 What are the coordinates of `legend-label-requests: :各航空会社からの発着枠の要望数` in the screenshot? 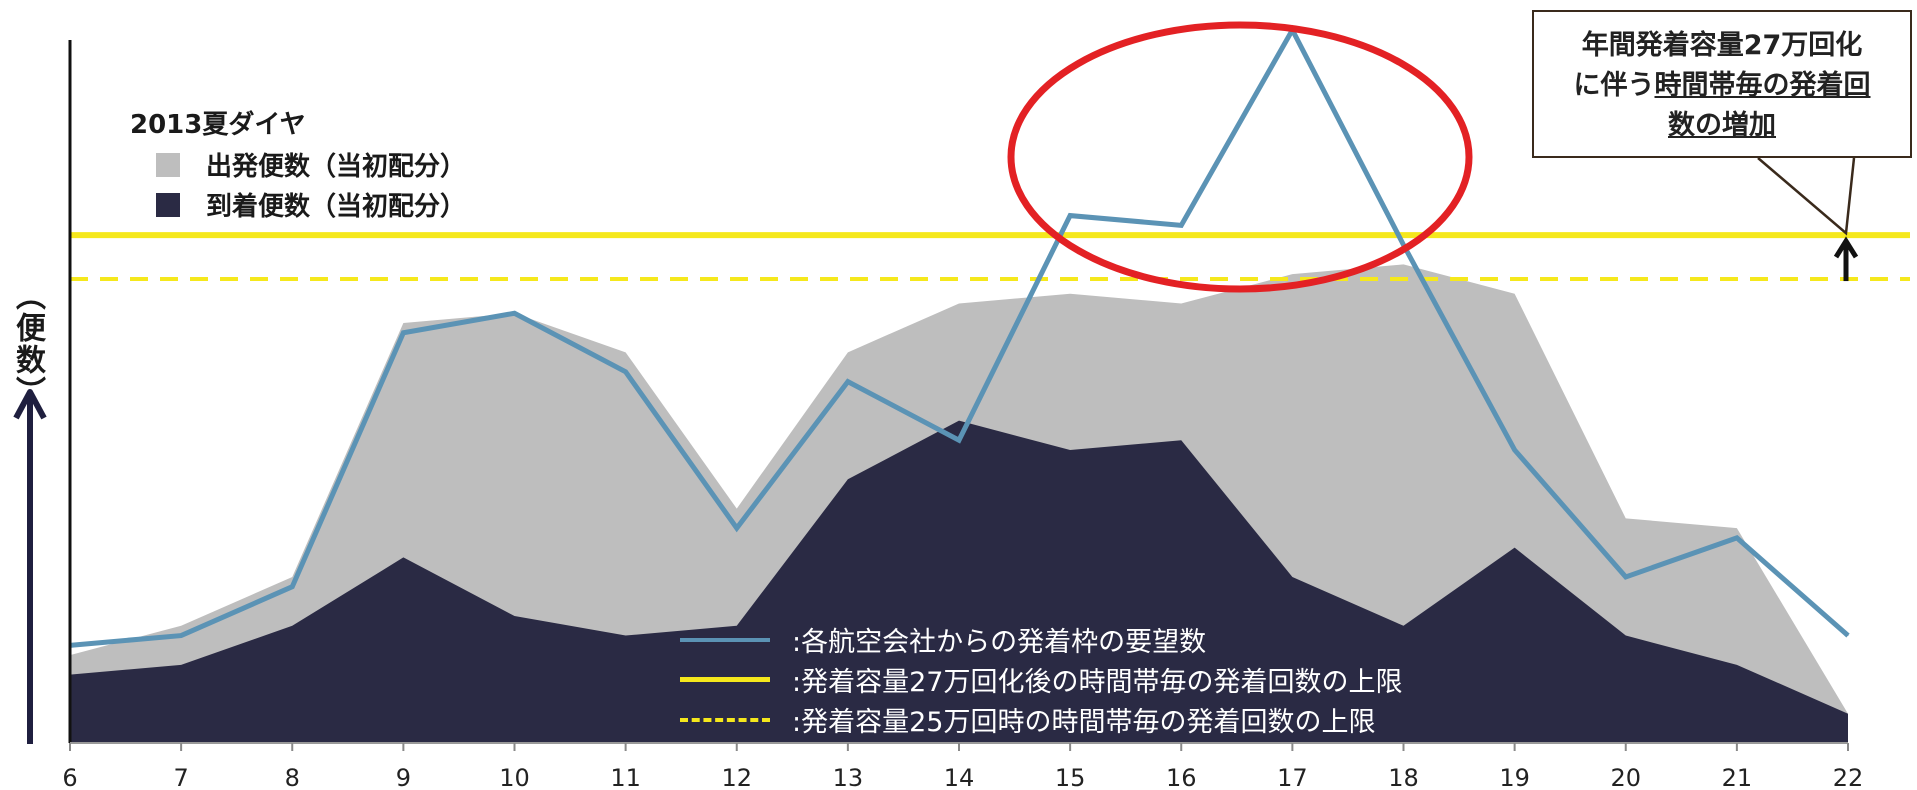 It's located at (999, 642).